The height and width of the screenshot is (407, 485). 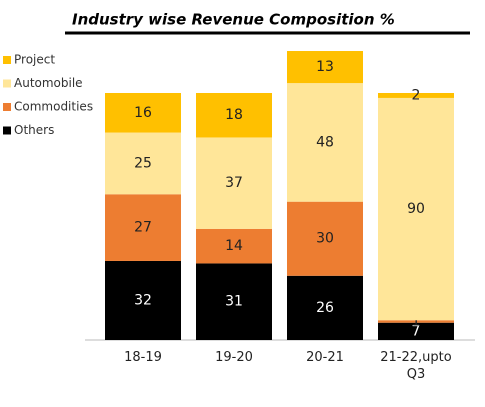 What do you see at coordinates (233, 20) in the screenshot?
I see `chart-title: Industry wise Revenue Composition %` at bounding box center [233, 20].